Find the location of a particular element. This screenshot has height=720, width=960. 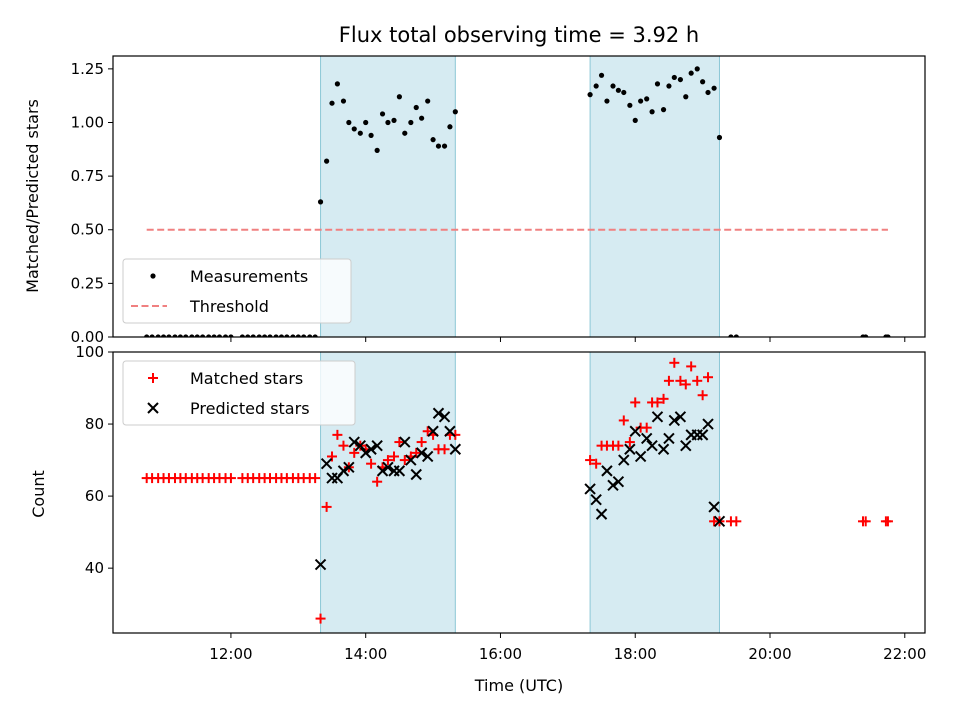

top-legend-label: Threshold is located at coordinates (229, 306).